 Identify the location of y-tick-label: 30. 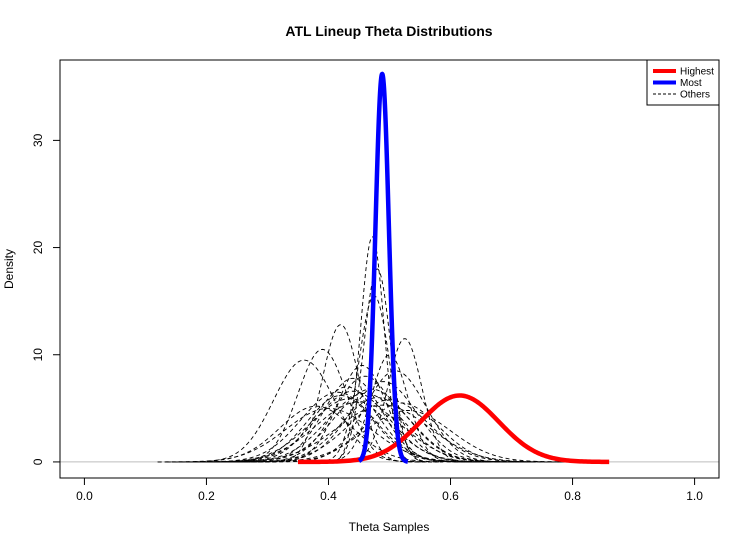
(38, 140).